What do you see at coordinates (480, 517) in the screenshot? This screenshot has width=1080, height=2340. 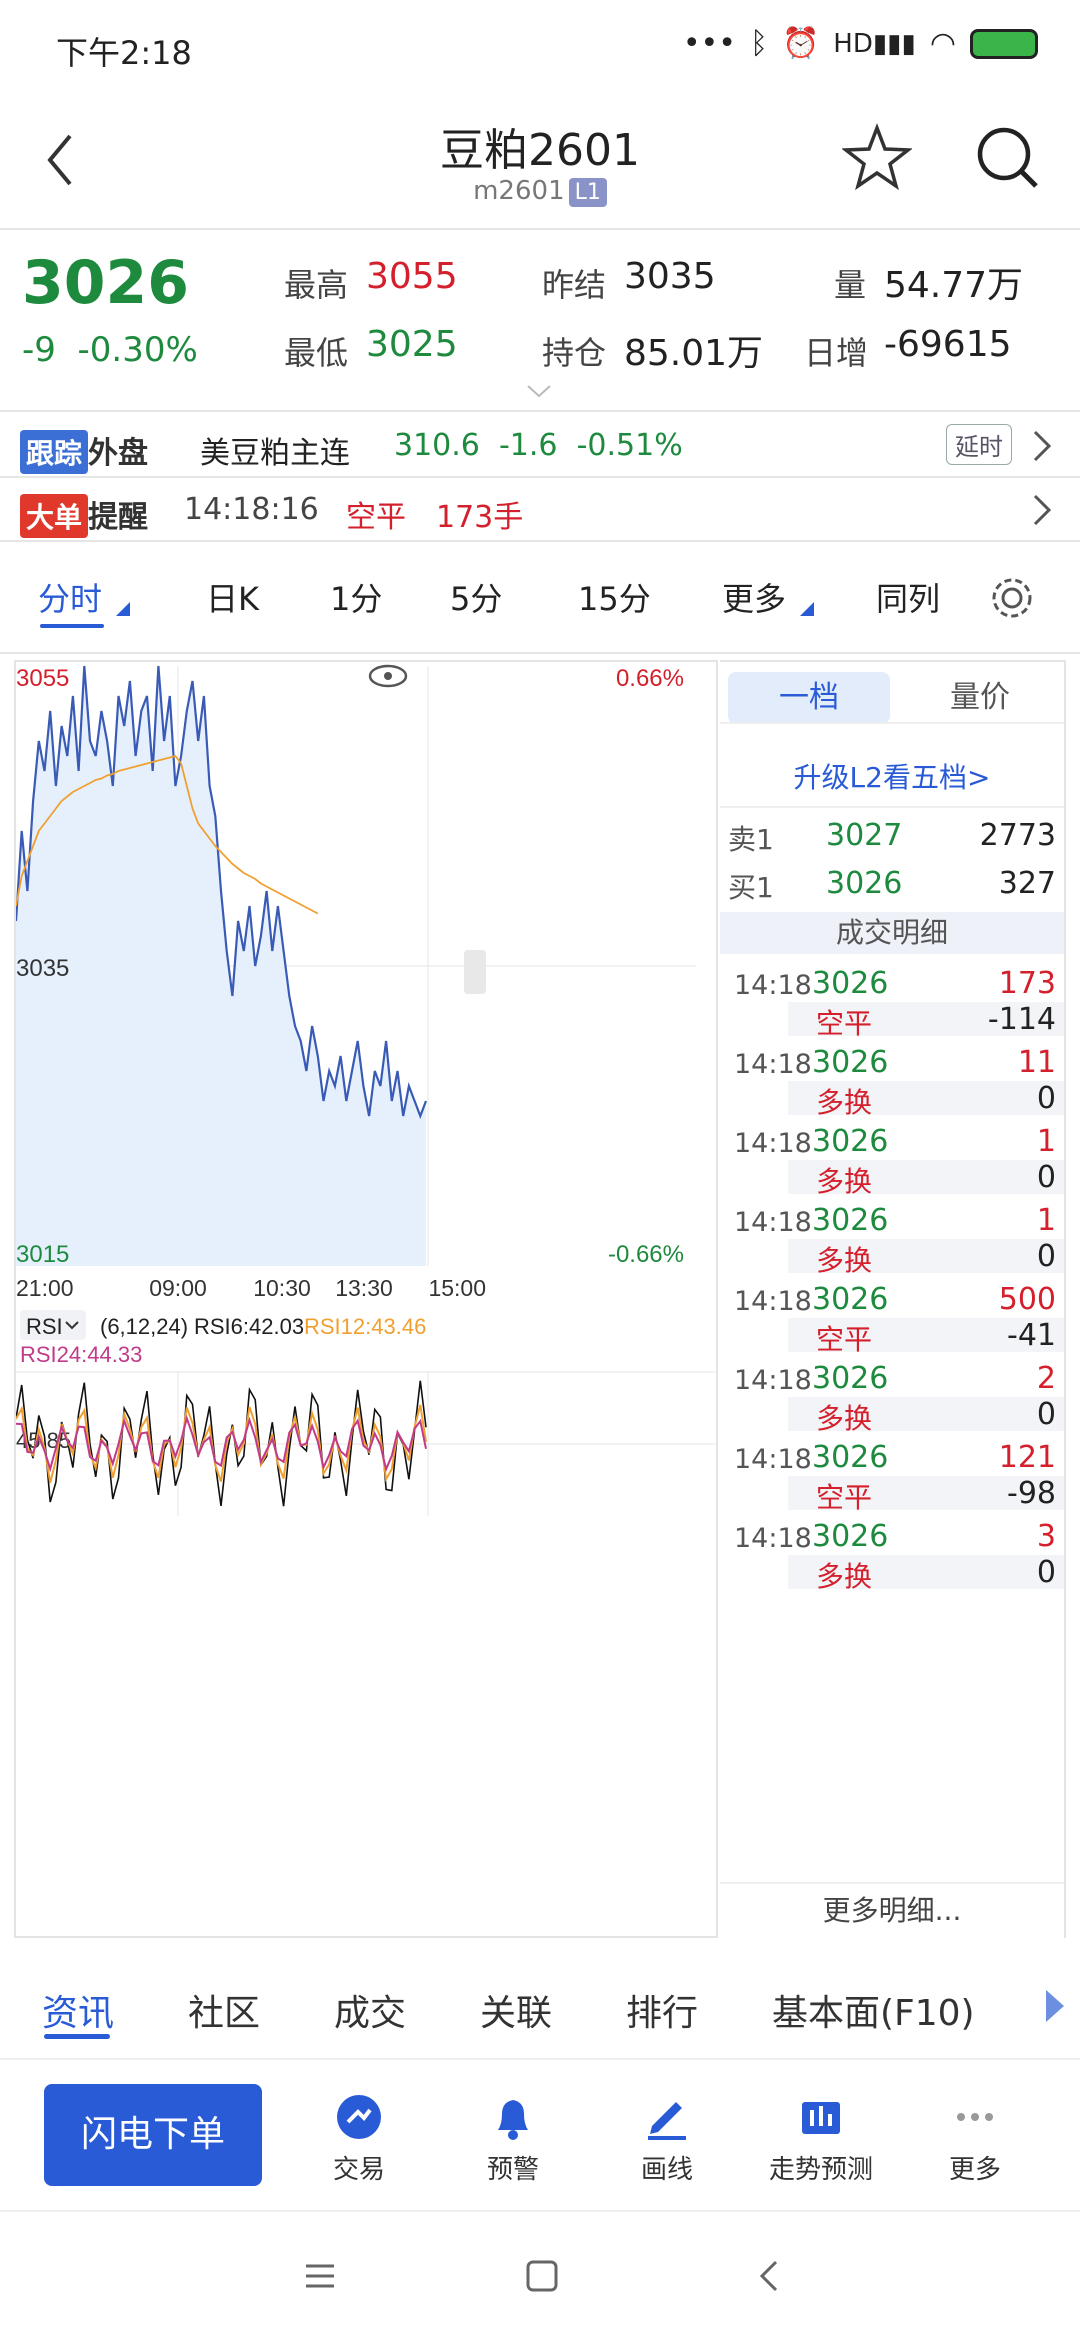 I see `big-order-qty: 173手` at bounding box center [480, 517].